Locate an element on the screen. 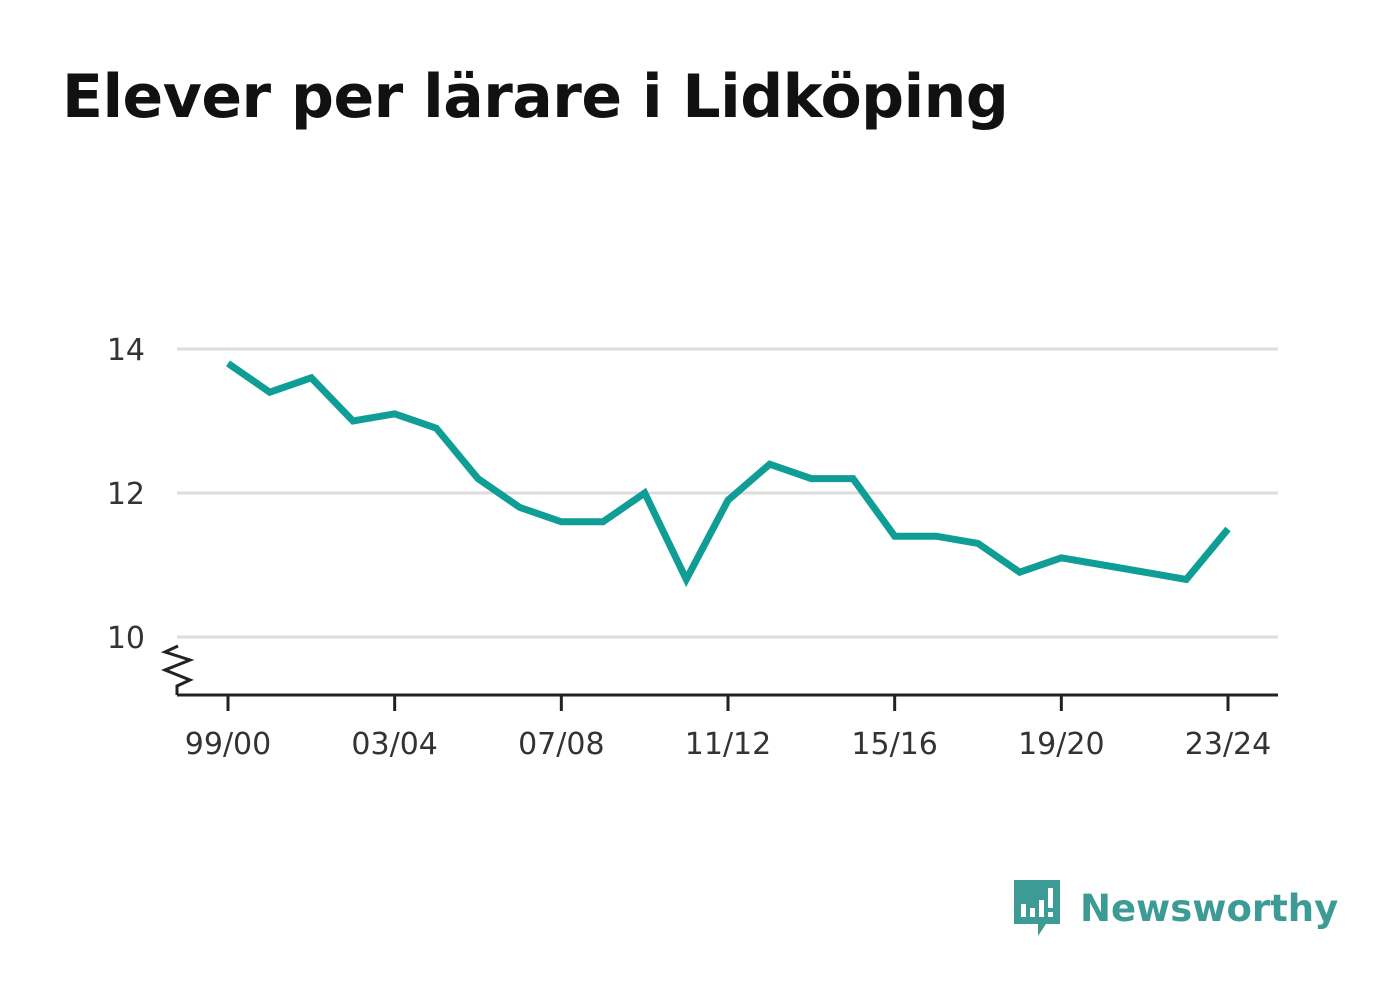  x-tick-label: 19/20 is located at coordinates (1061, 744).